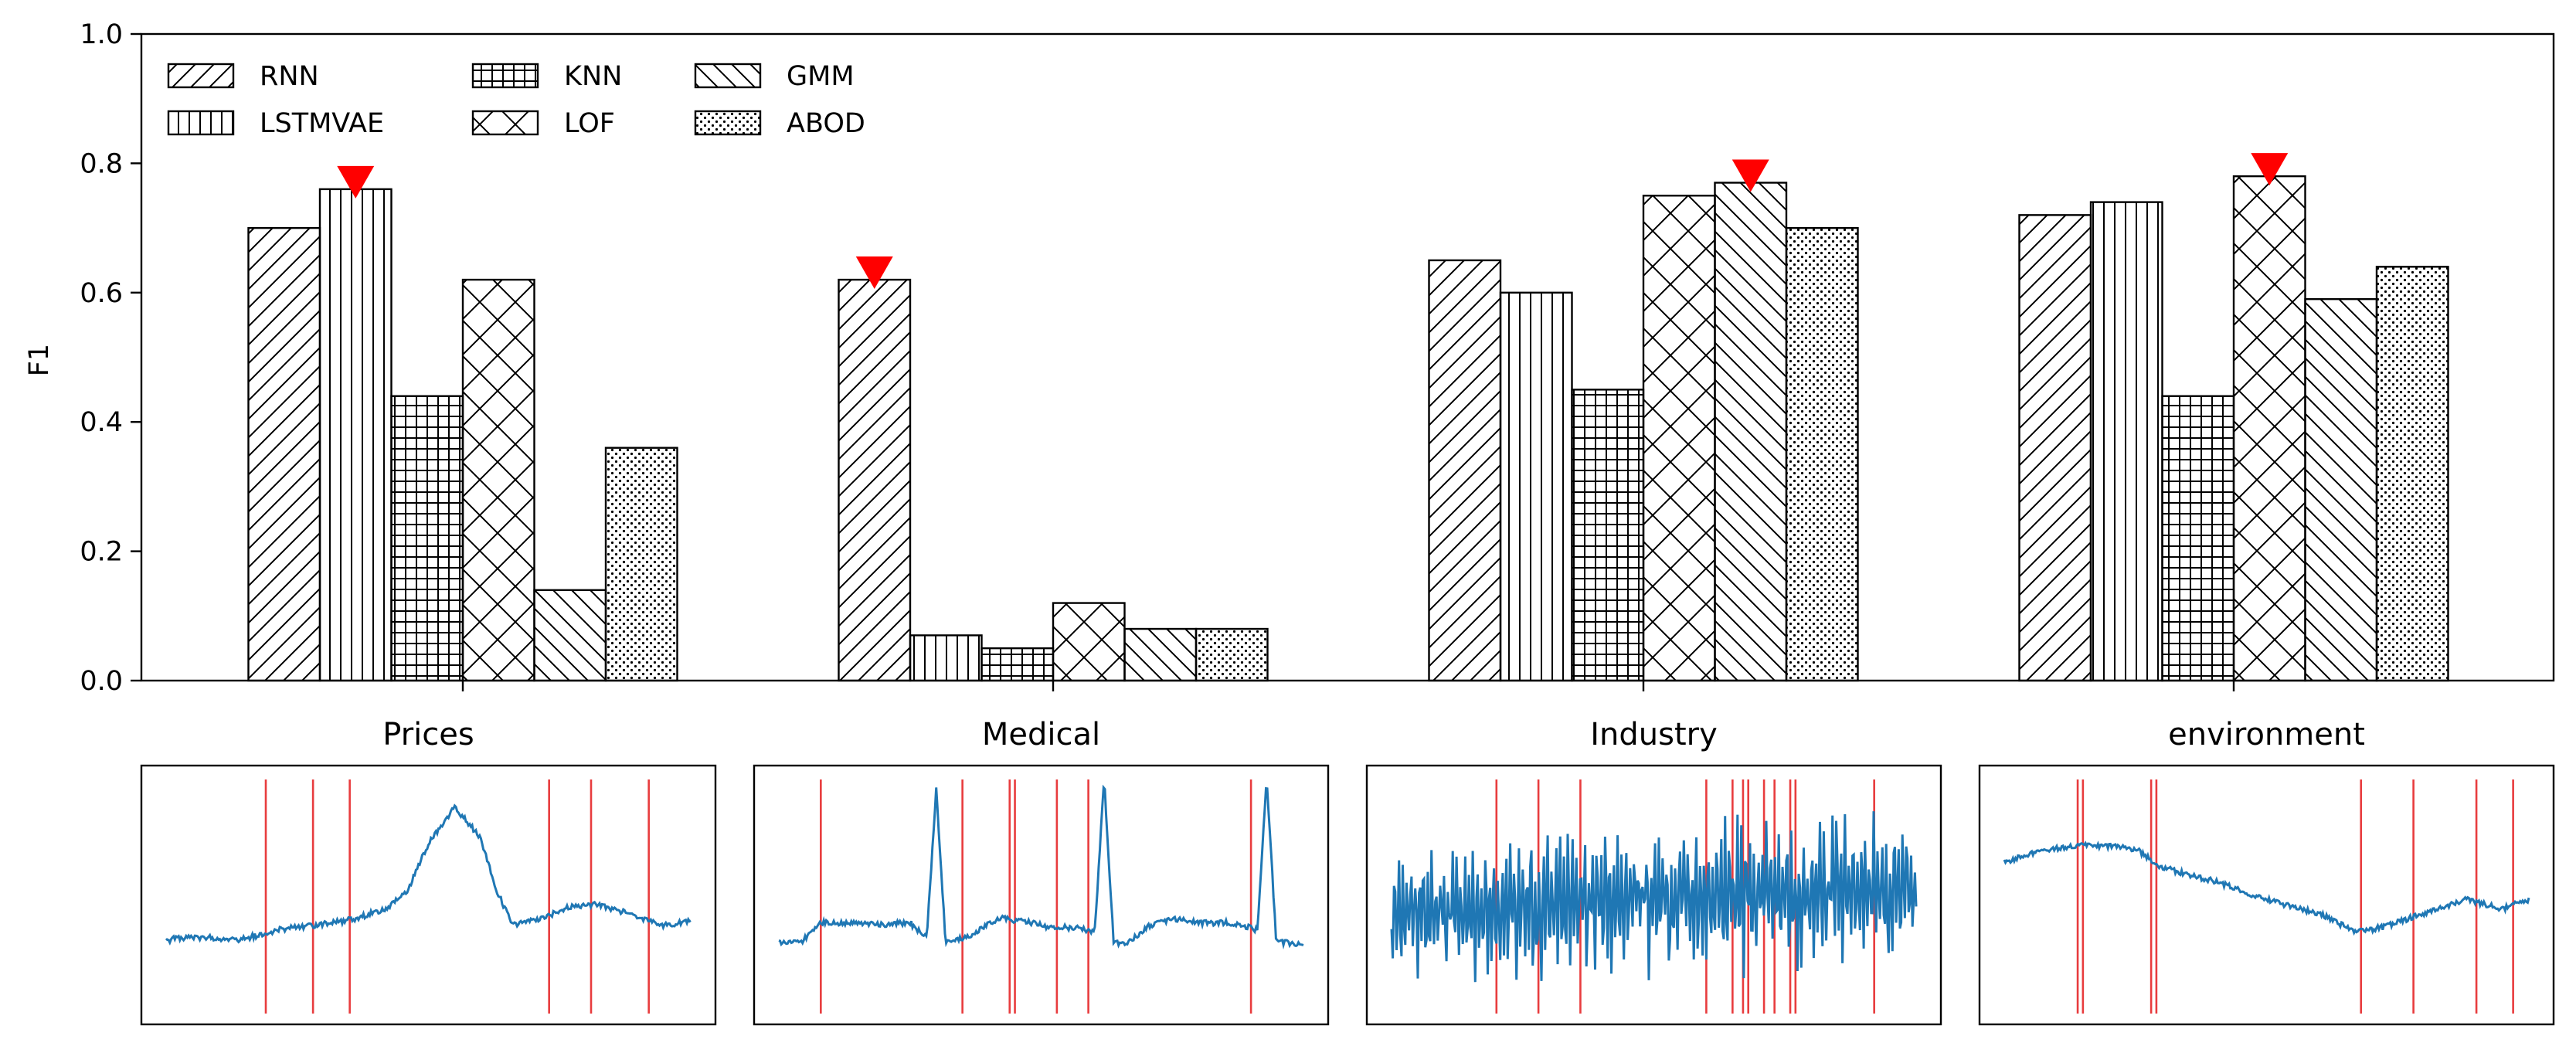 The image size is (2576, 1046). I want to click on mini-chart-environment: environment, so click(2266, 872).